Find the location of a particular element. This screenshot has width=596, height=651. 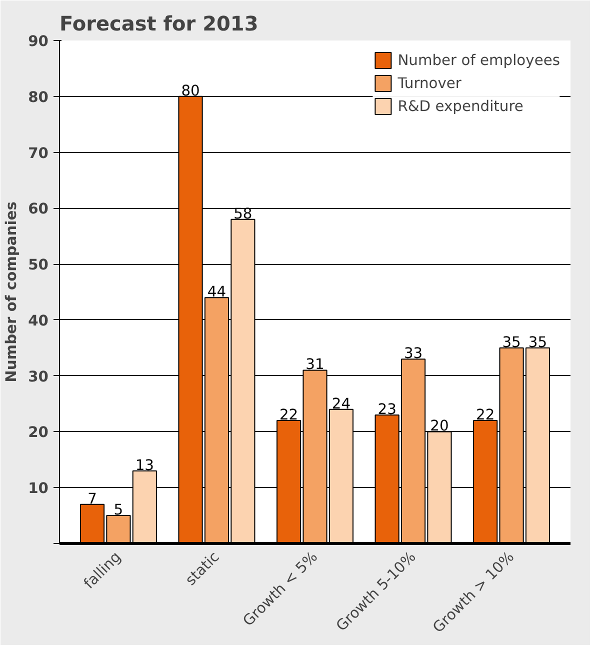

y-tick-label: 70 is located at coordinates (38, 153).